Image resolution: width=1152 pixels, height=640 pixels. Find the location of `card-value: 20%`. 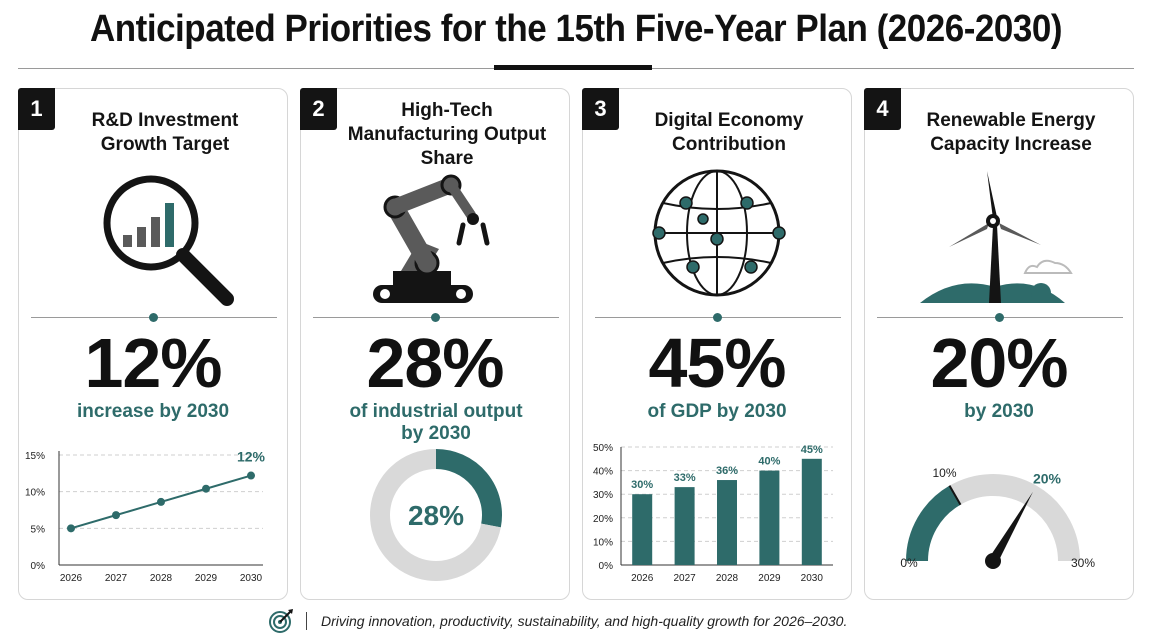

card-value: 20% is located at coordinates (999, 363).